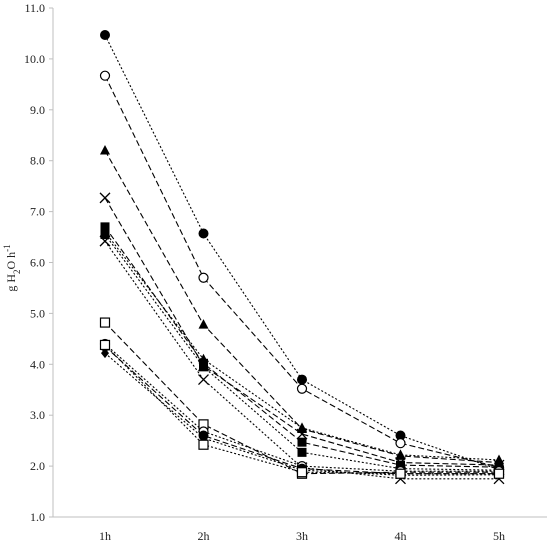 The height and width of the screenshot is (544, 550). I want to click on data-point-filled-diamond, so click(105, 353).